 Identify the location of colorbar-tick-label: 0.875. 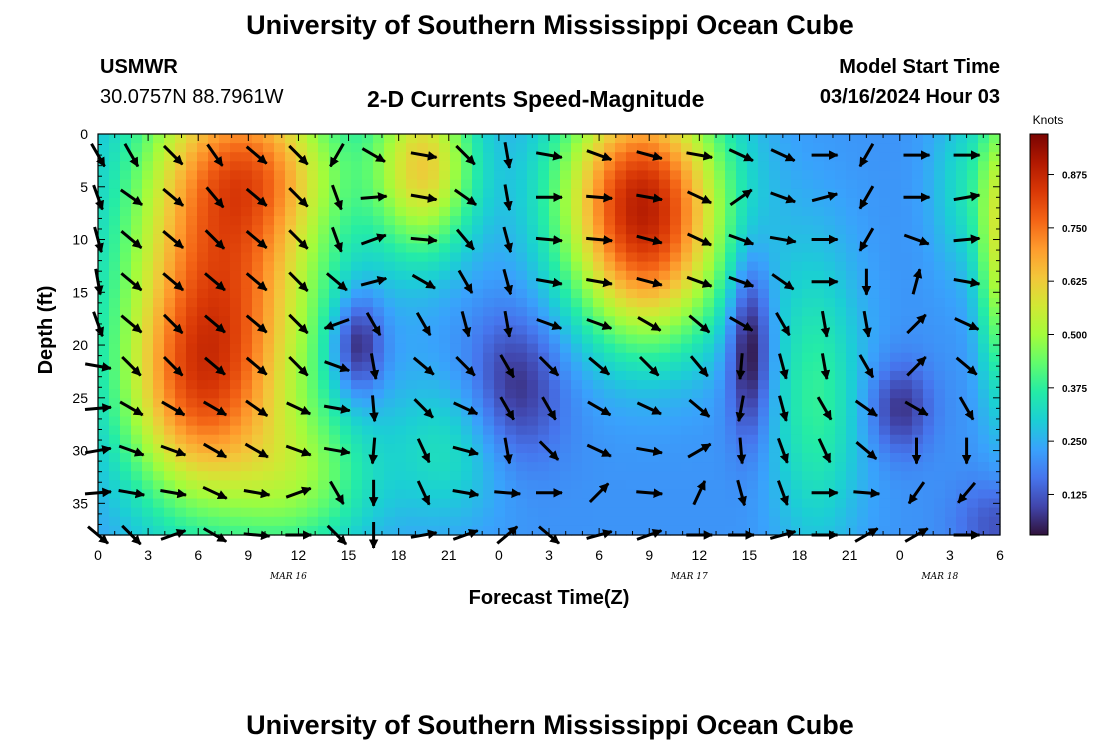
(1074, 176).